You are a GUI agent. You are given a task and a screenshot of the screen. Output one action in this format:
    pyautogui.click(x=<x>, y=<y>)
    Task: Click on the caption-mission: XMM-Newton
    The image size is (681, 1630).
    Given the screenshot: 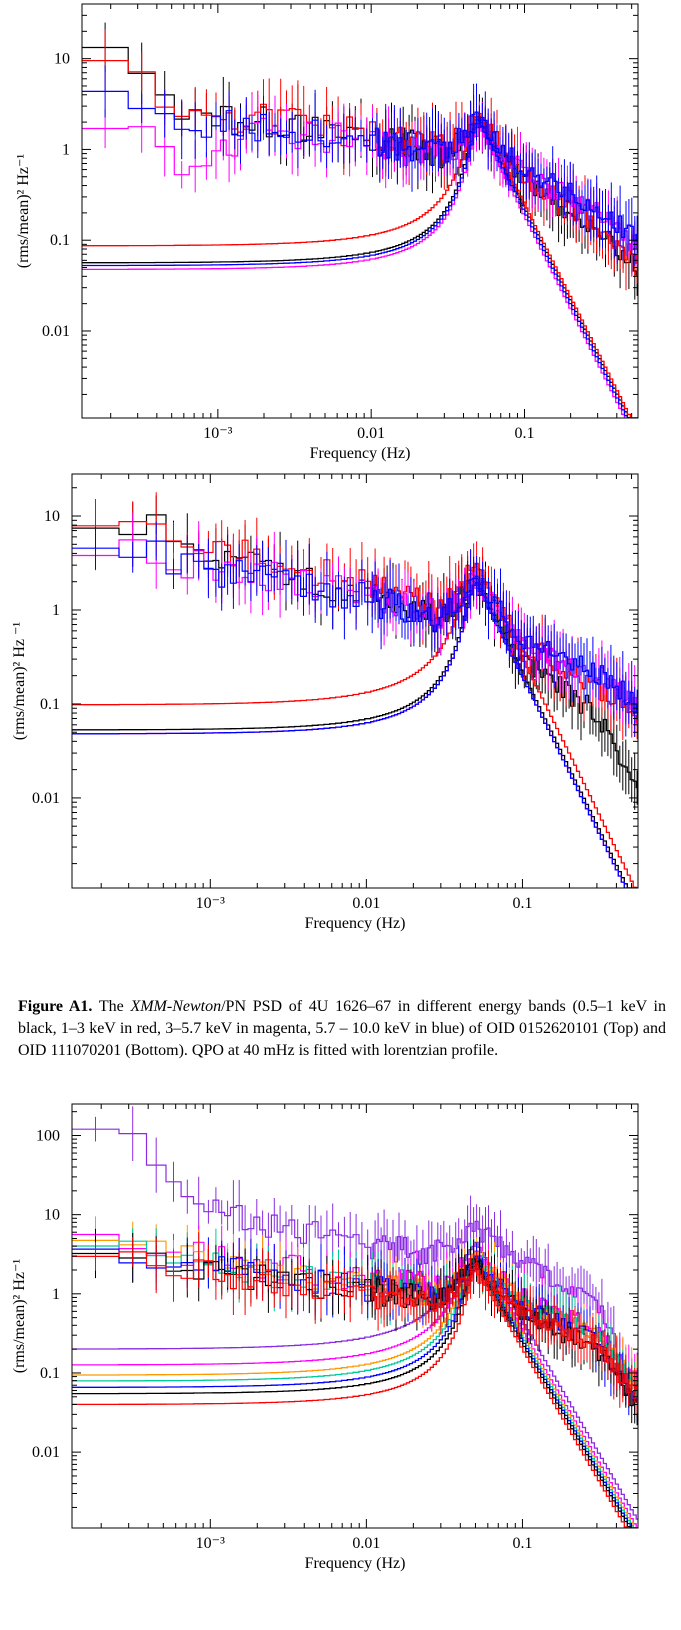 What is the action you would take?
    pyautogui.click(x=176, y=1006)
    